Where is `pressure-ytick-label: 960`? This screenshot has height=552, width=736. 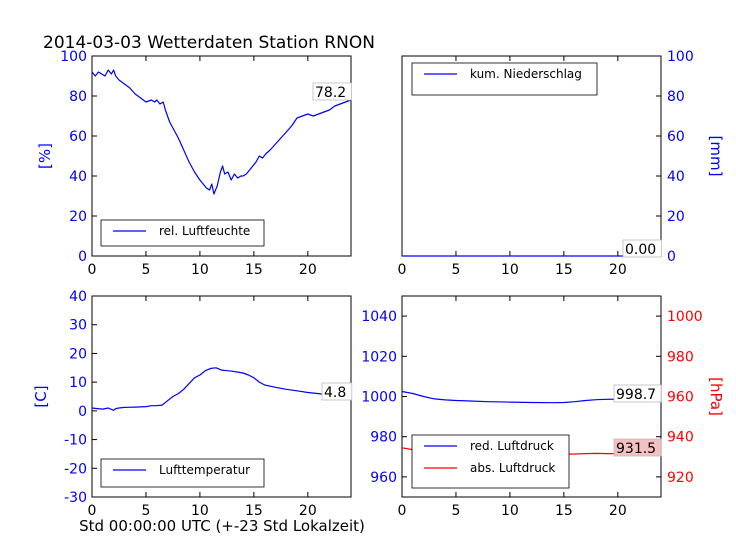
pressure-ytick-label: 960 is located at coordinates (383, 478).